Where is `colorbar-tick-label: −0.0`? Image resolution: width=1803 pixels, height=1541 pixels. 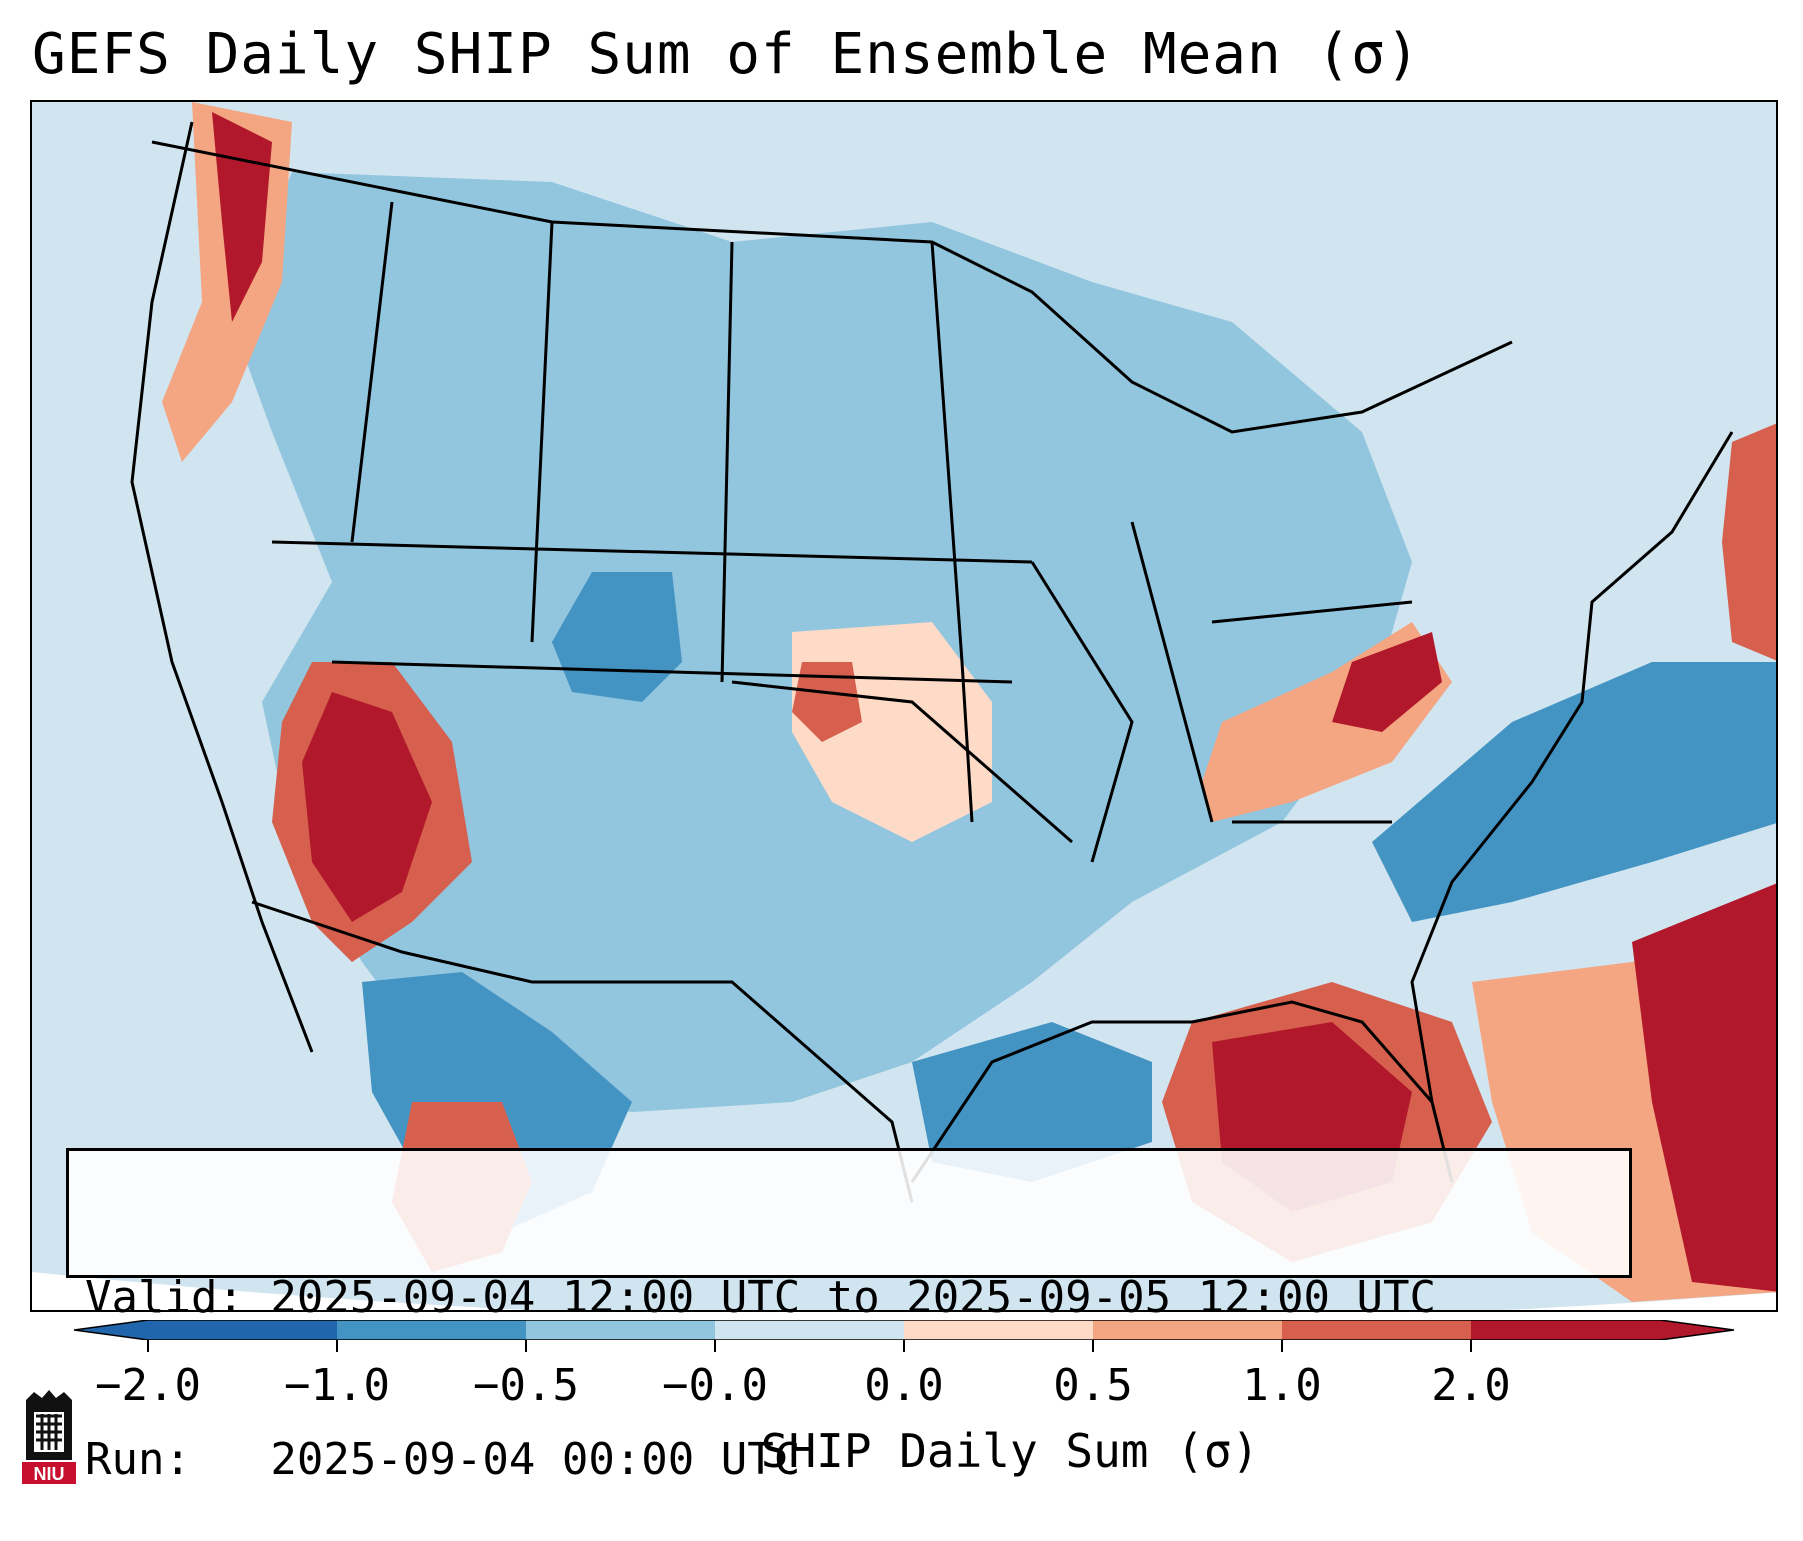
colorbar-tick-label: −0.0 is located at coordinates (715, 1385).